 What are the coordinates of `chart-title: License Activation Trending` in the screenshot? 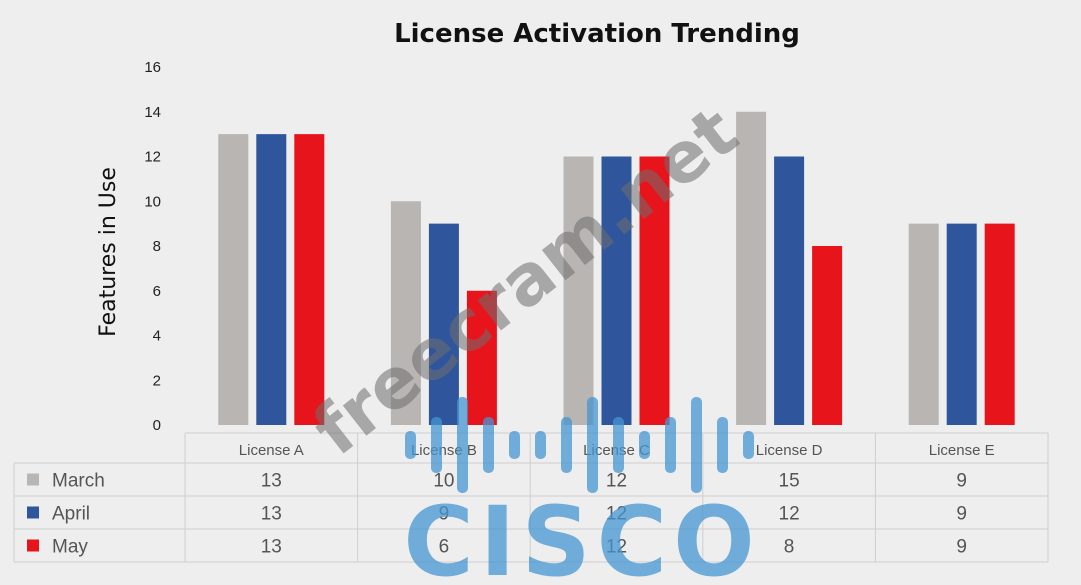 It's located at (597, 34).